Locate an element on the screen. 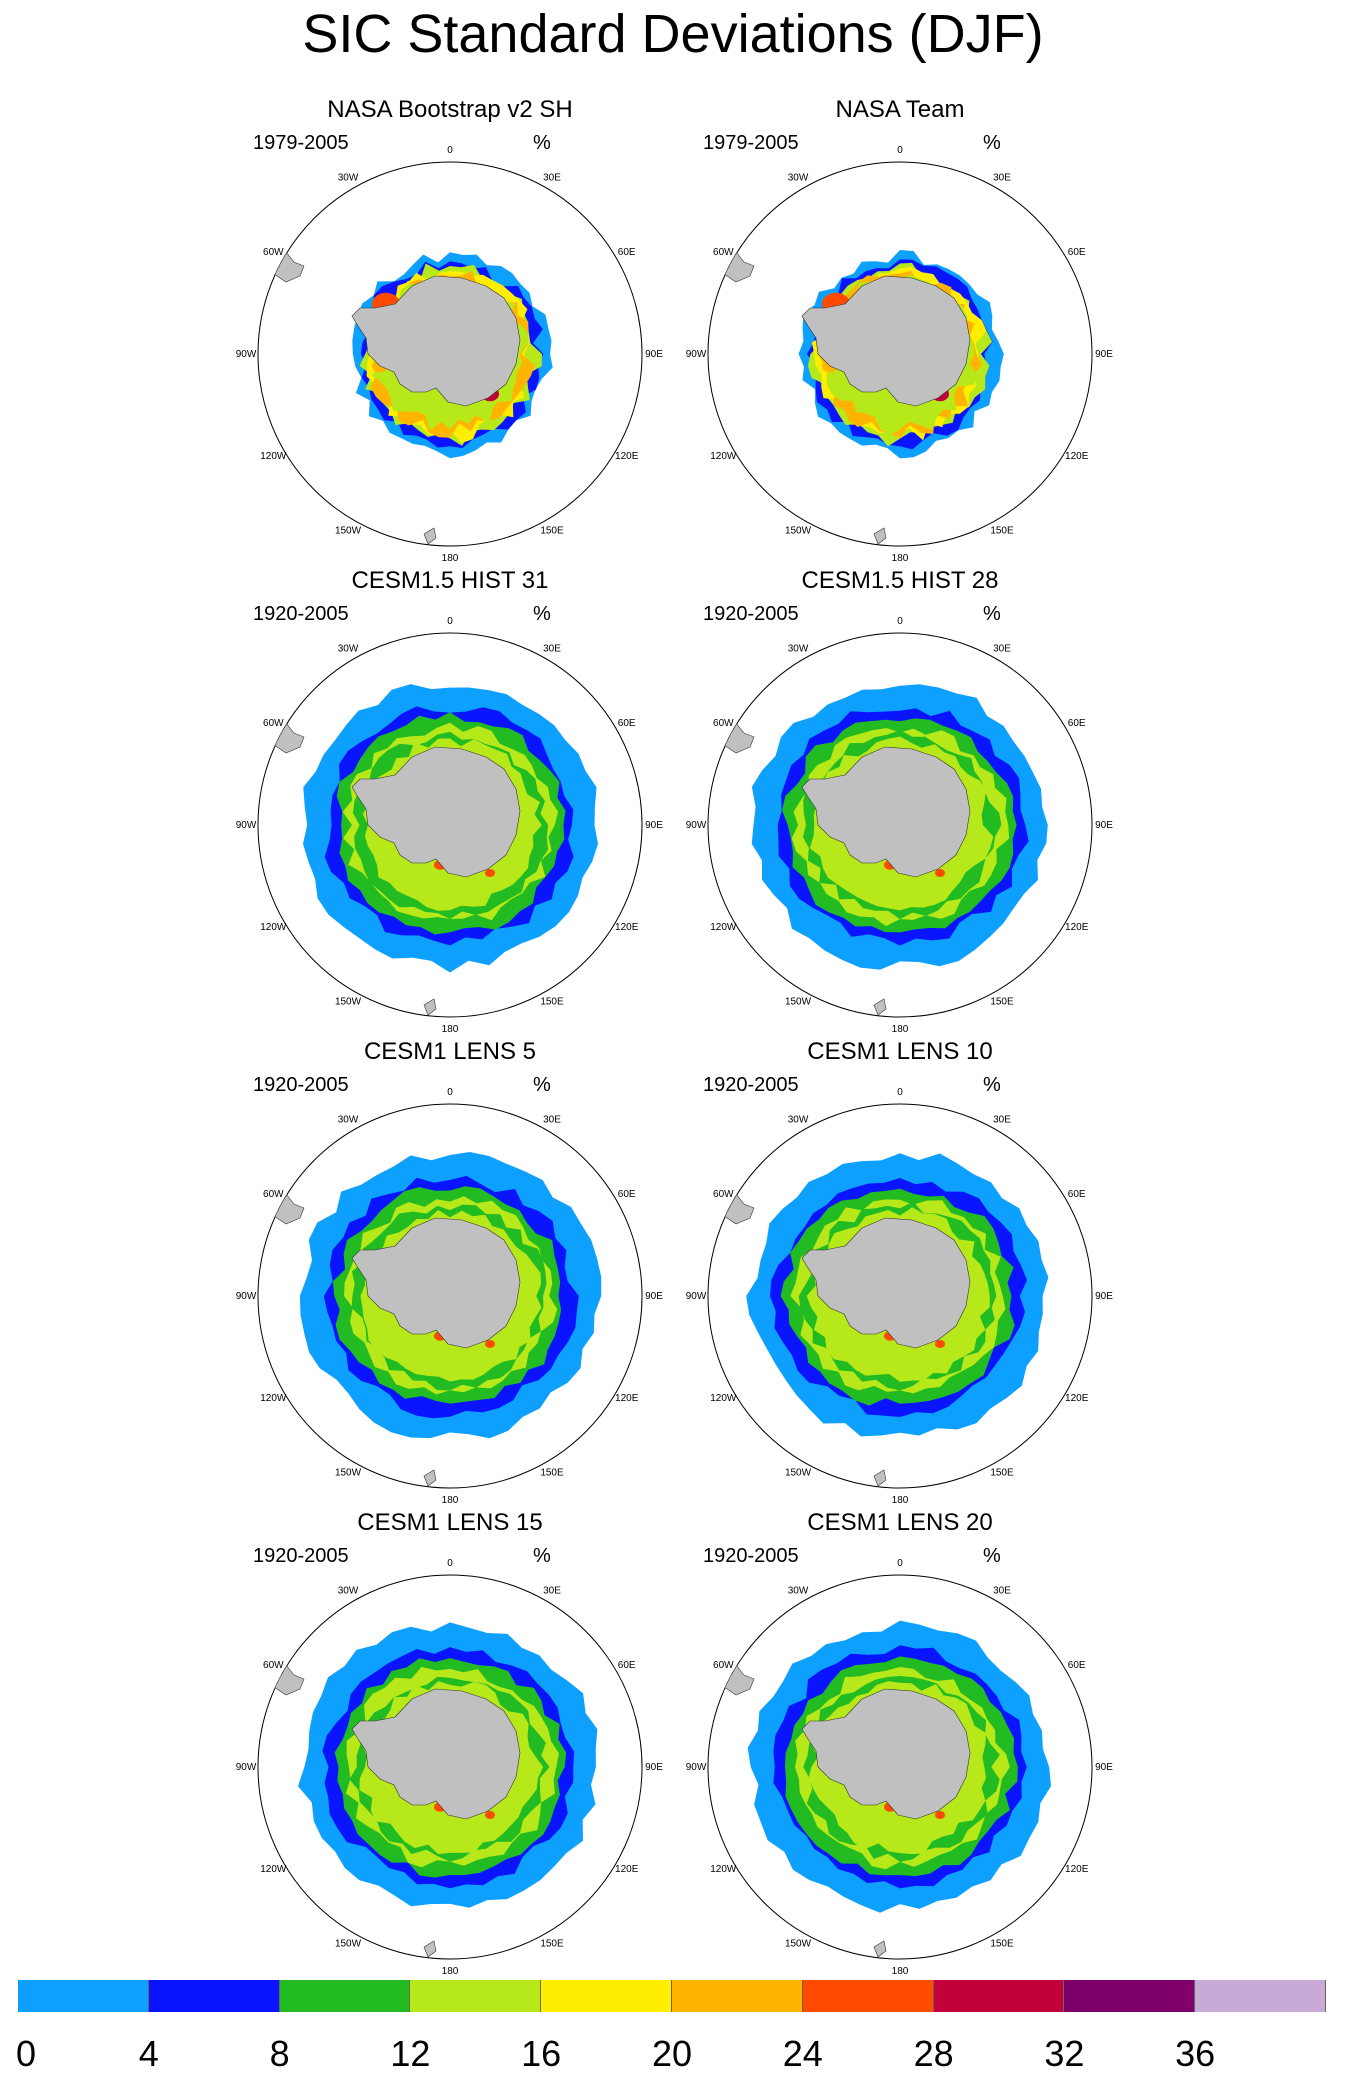 Image resolution: width=1346 pixels, height=2082 pixels. panel-title: NASA Team is located at coordinates (900, 109).